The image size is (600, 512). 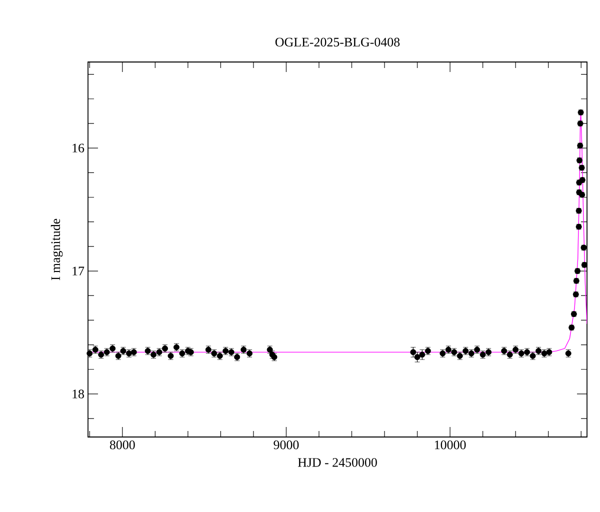 I want to click on y-axis-title: I magnitude, so click(x=56, y=249).